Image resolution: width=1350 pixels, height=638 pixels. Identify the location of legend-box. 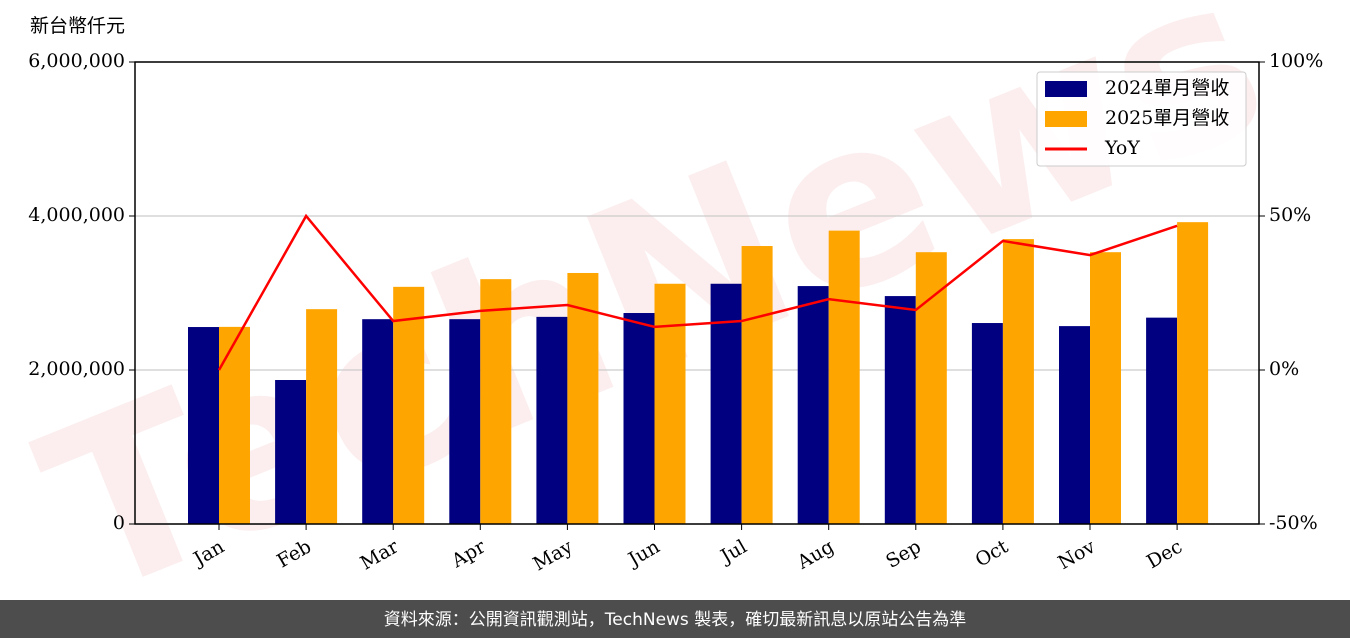
(1141, 119).